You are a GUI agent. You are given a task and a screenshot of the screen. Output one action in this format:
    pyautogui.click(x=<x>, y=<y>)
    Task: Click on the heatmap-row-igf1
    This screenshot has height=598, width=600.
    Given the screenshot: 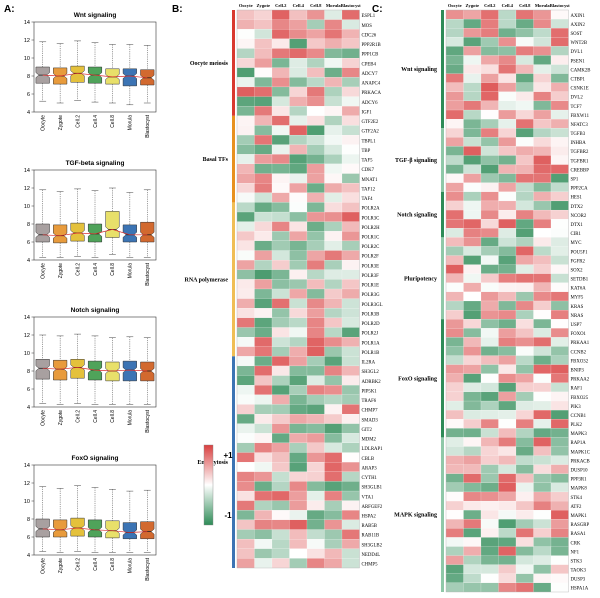 What is the action you would take?
    pyautogui.click(x=298, y=111)
    